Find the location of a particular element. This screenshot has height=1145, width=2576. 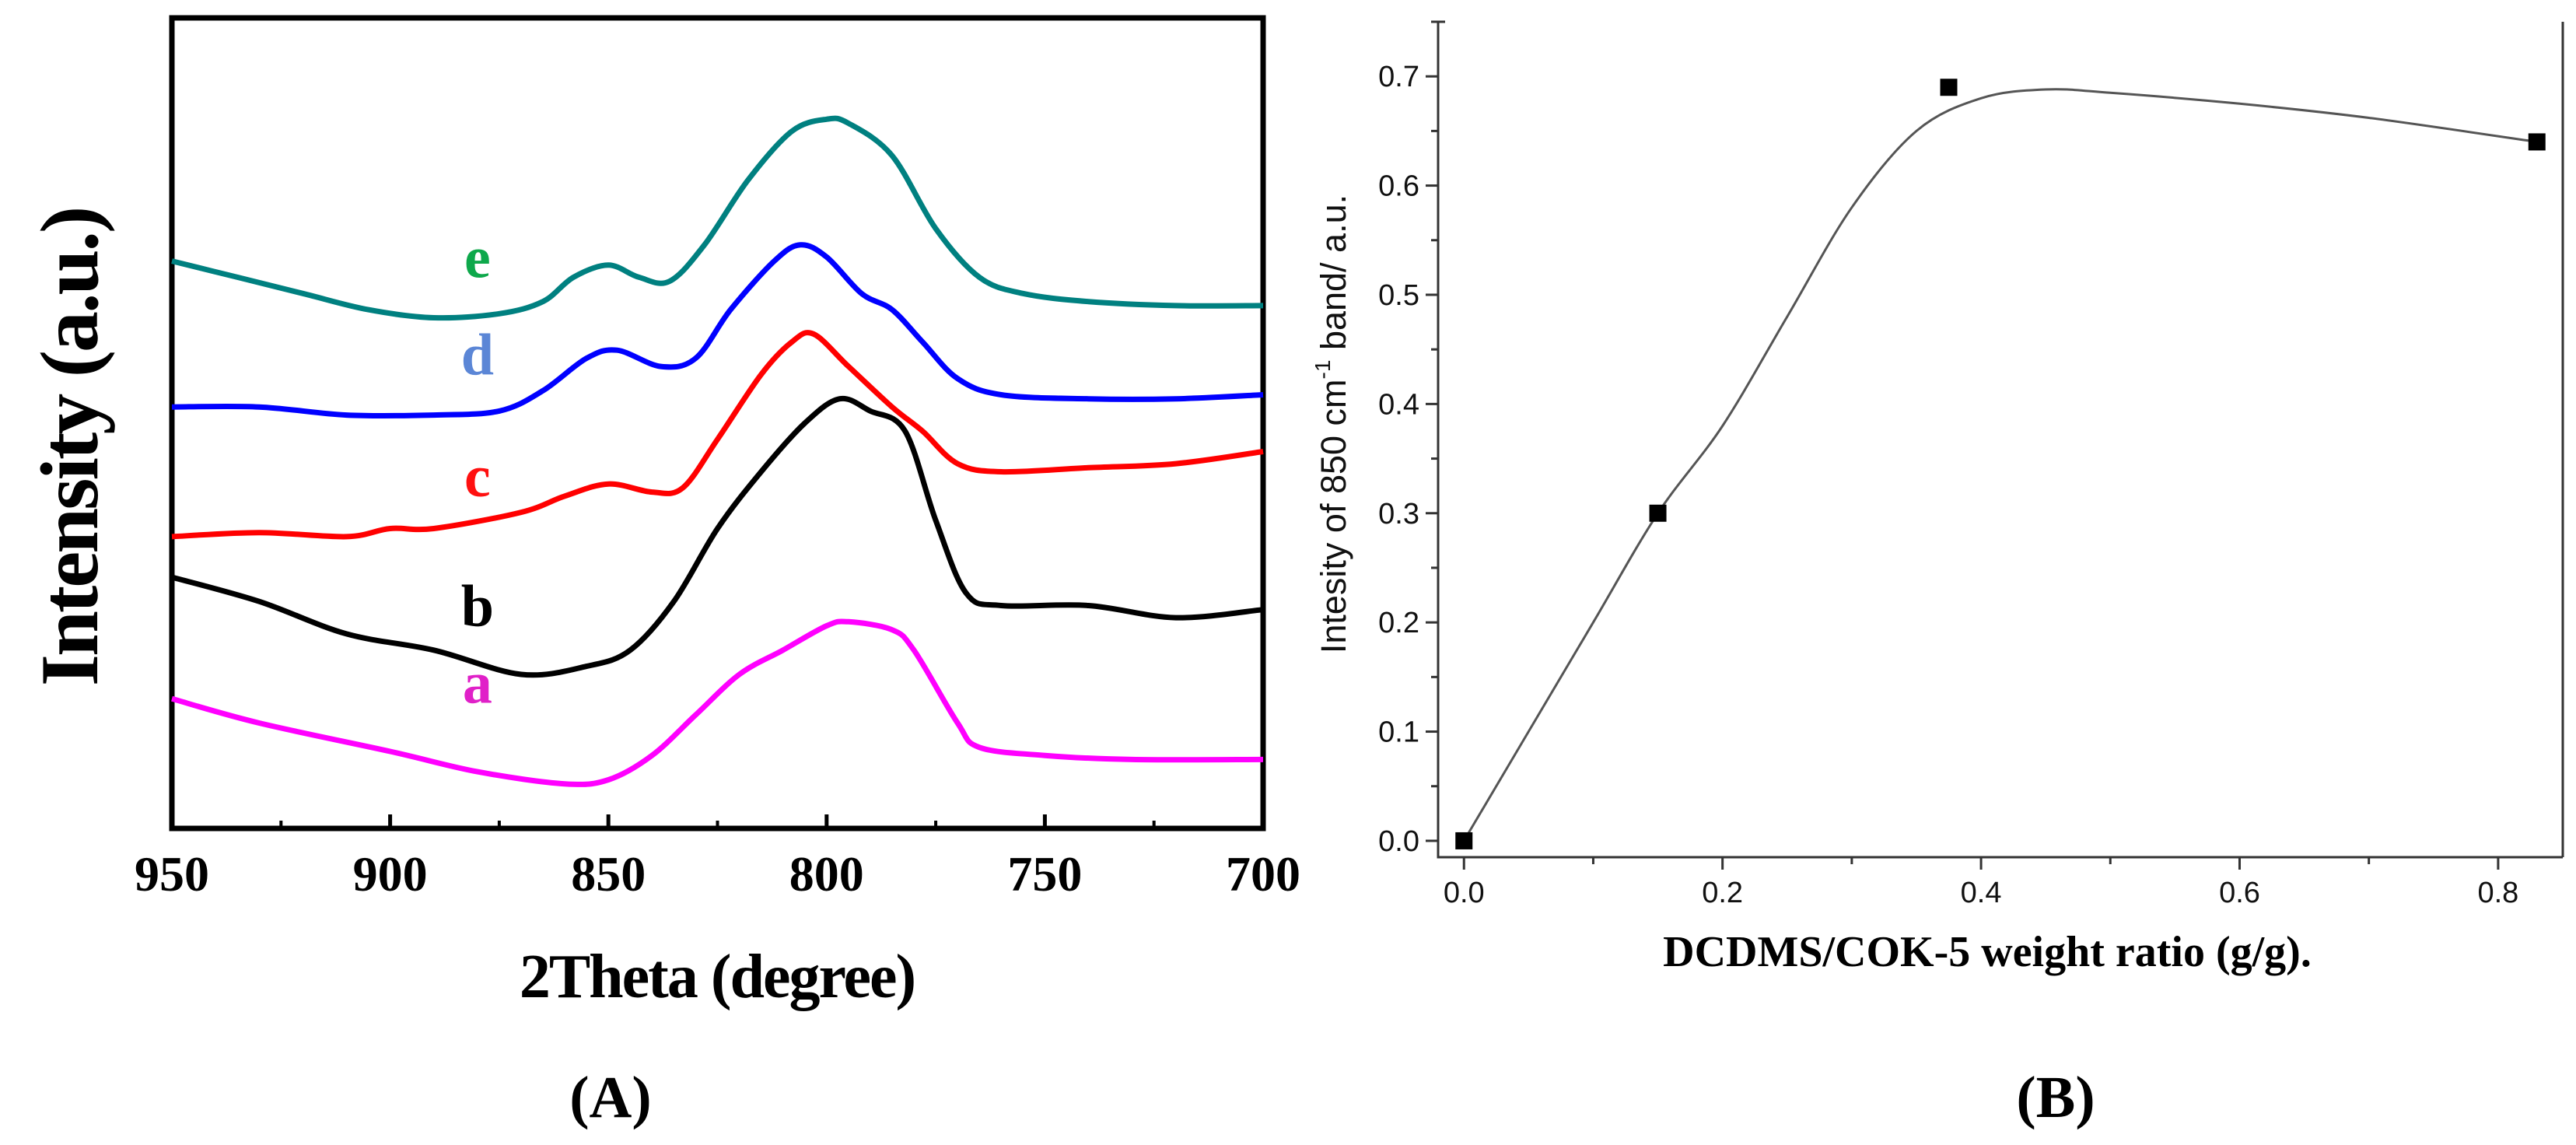

panel-b-x-tick-label: 0.8 is located at coordinates (2498, 893).